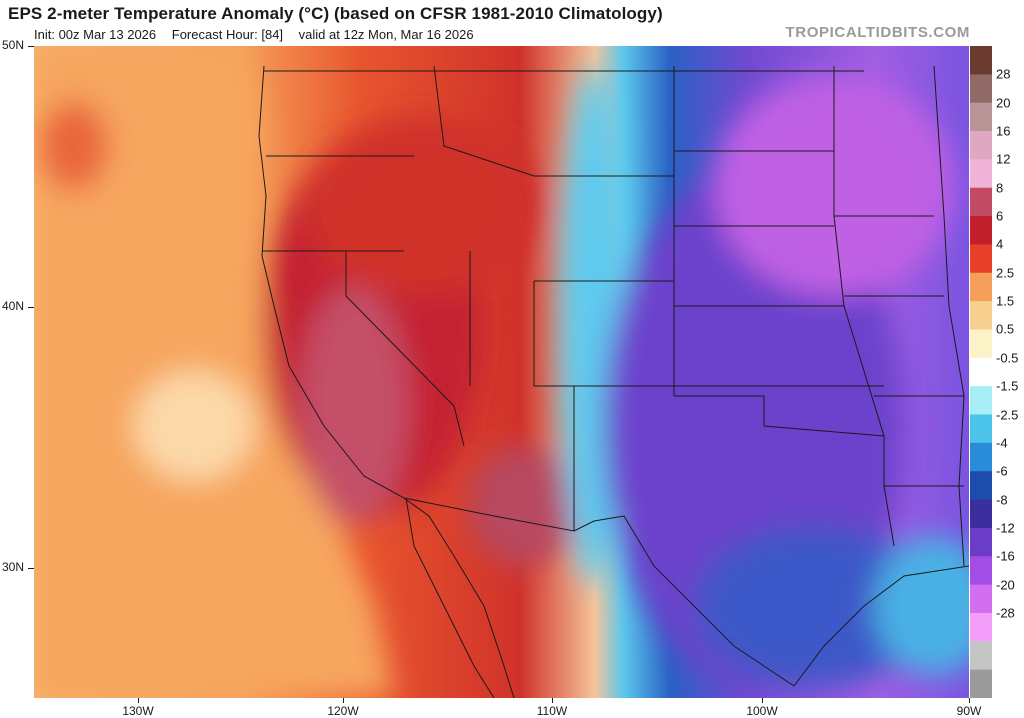 Image resolution: width=1024 pixels, height=718 pixels. What do you see at coordinates (424, 206) in the screenshot?
I see `northwest-warm` at bounding box center [424, 206].